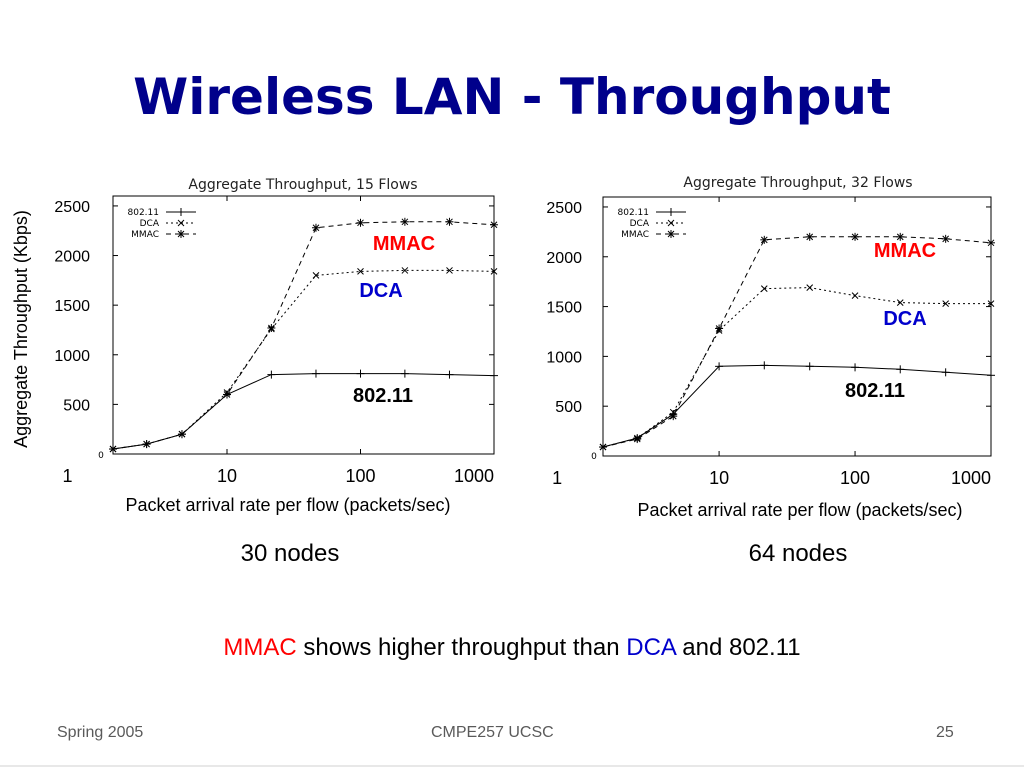 The image size is (1024, 768). What do you see at coordinates (945, 732) in the screenshot?
I see `footer-page-number: 25` at bounding box center [945, 732].